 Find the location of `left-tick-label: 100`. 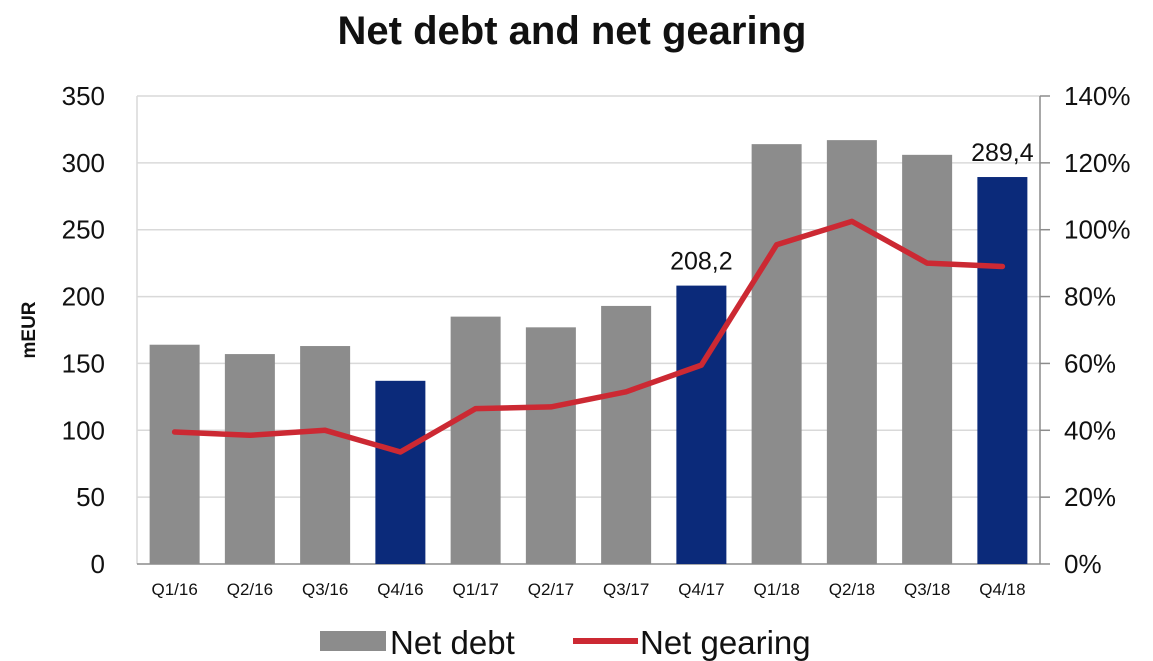

left-tick-label: 100 is located at coordinates (83, 430).